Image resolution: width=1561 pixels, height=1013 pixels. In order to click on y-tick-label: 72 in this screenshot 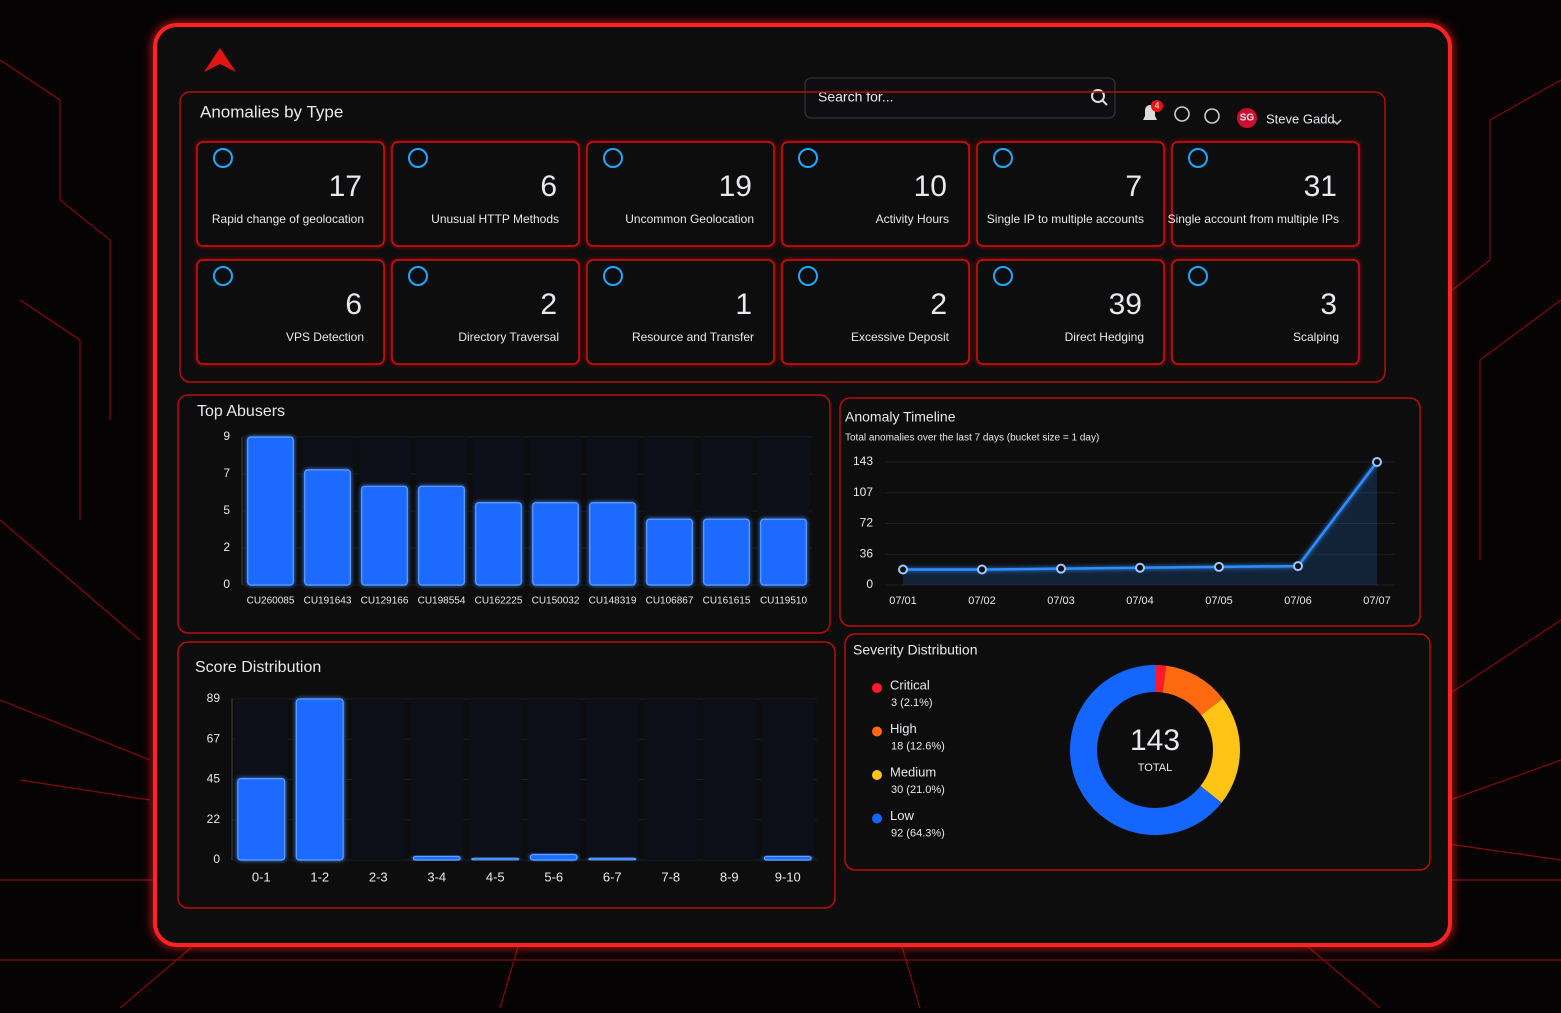, I will do `click(867, 523)`.